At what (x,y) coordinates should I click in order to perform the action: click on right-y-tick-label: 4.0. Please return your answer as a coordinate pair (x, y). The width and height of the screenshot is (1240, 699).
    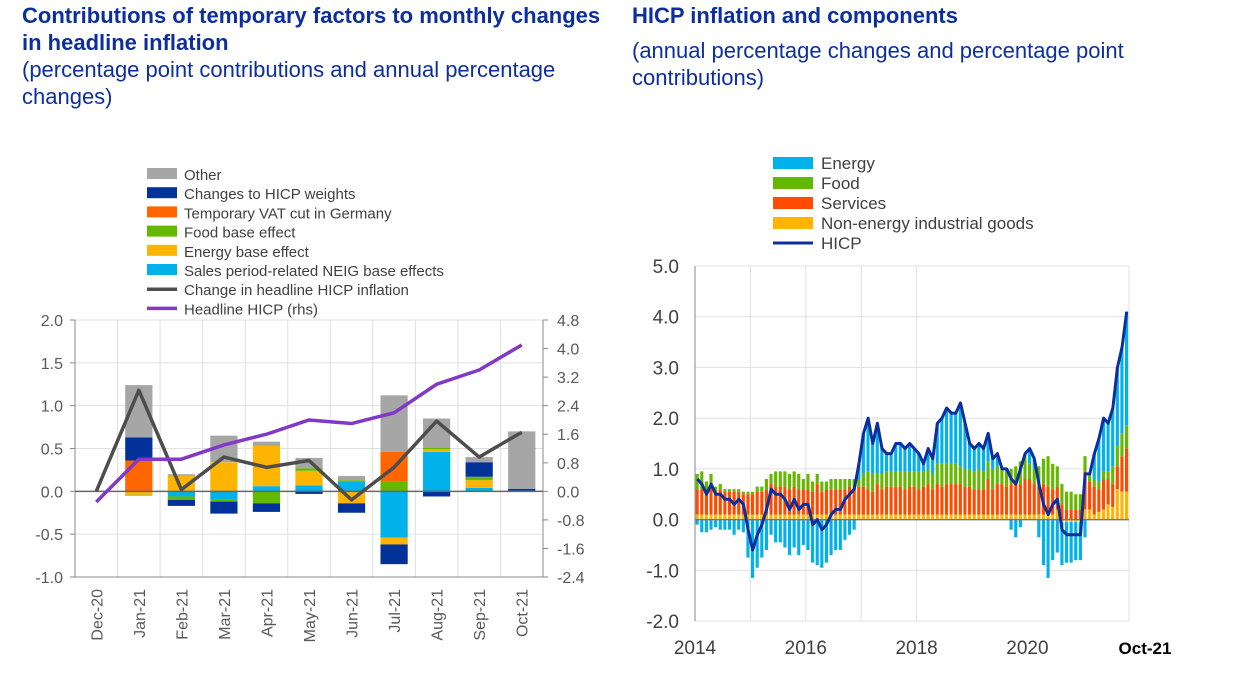
    Looking at the image, I should click on (666, 318).